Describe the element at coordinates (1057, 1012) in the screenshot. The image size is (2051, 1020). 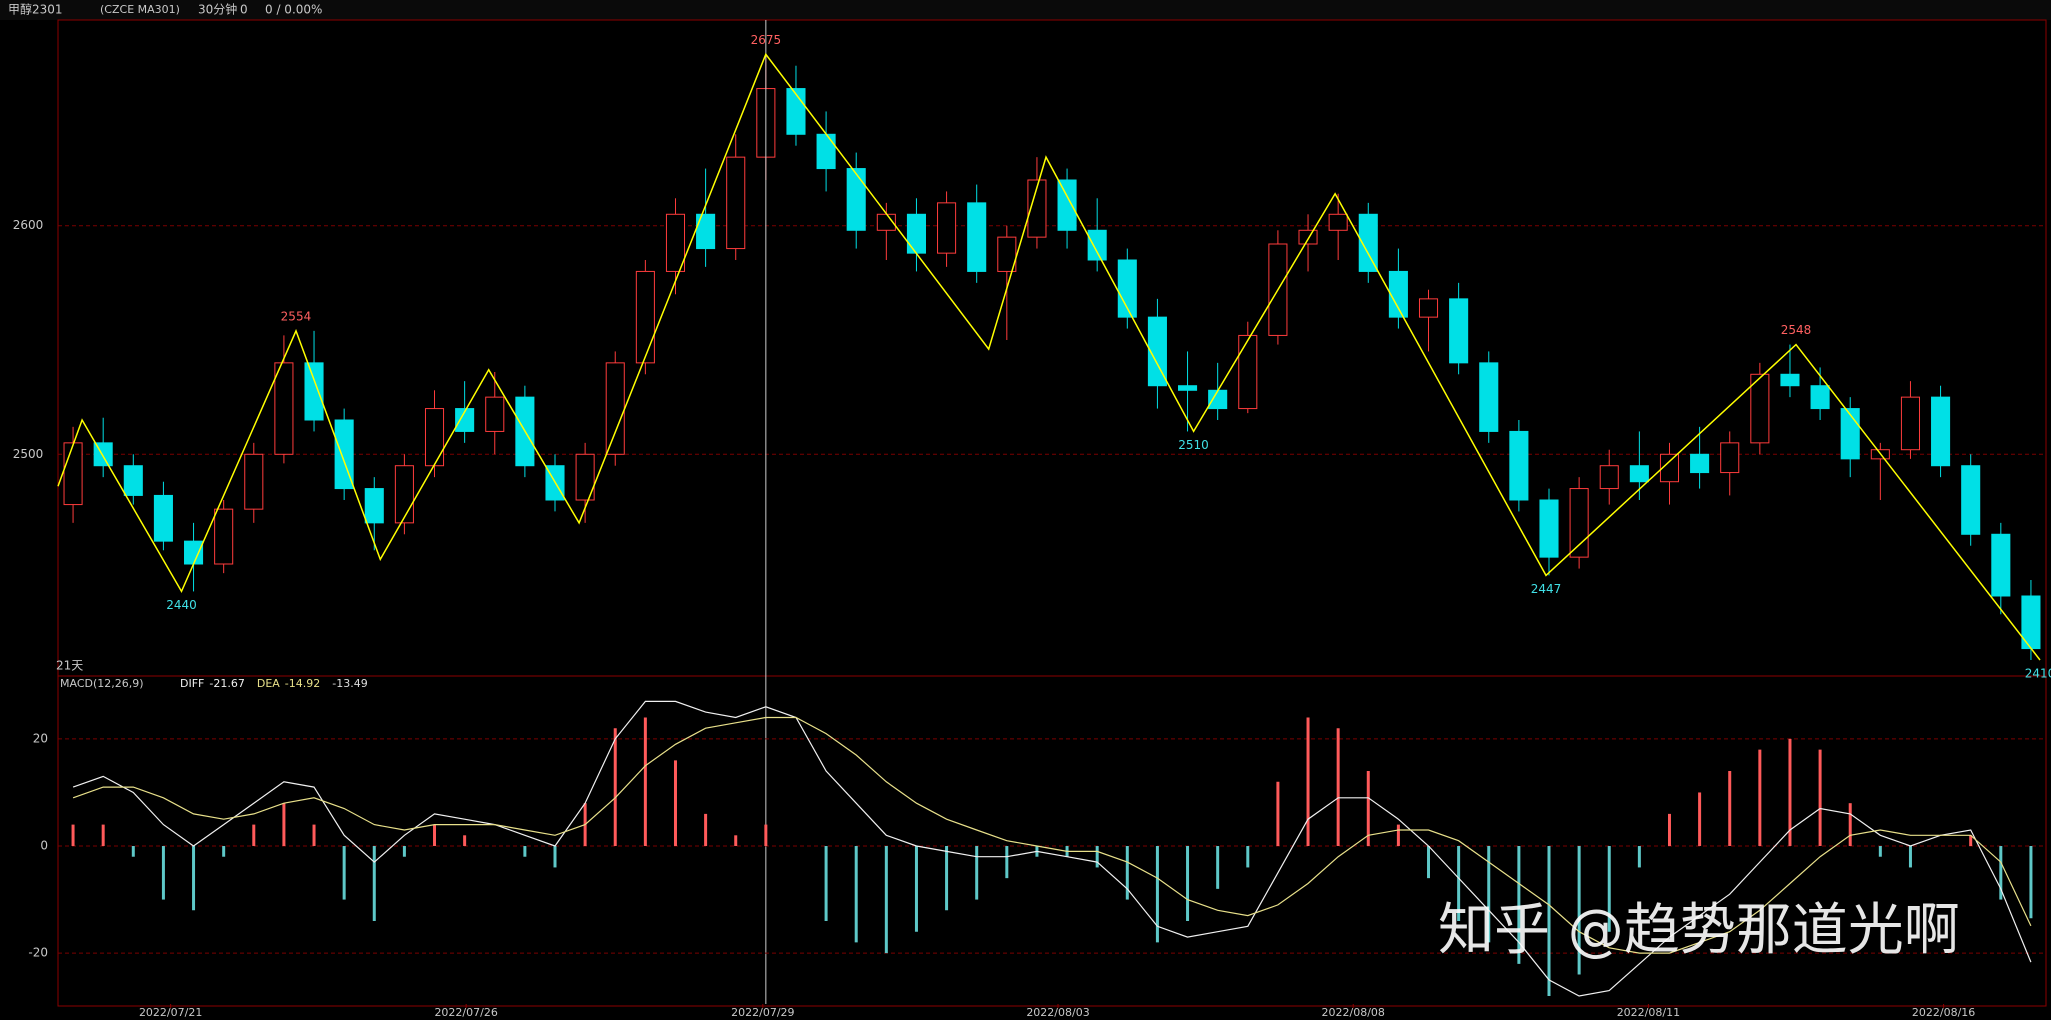
I see `x-tick-label: 2022/08/03` at that location.